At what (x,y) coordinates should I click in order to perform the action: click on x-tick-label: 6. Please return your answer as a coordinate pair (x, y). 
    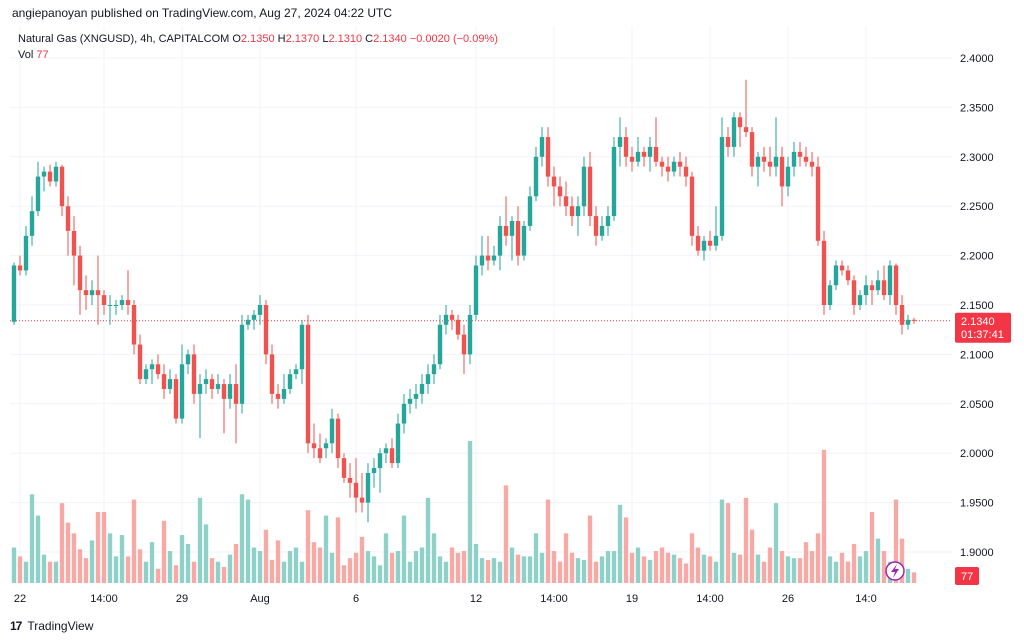
    Looking at the image, I should click on (356, 599).